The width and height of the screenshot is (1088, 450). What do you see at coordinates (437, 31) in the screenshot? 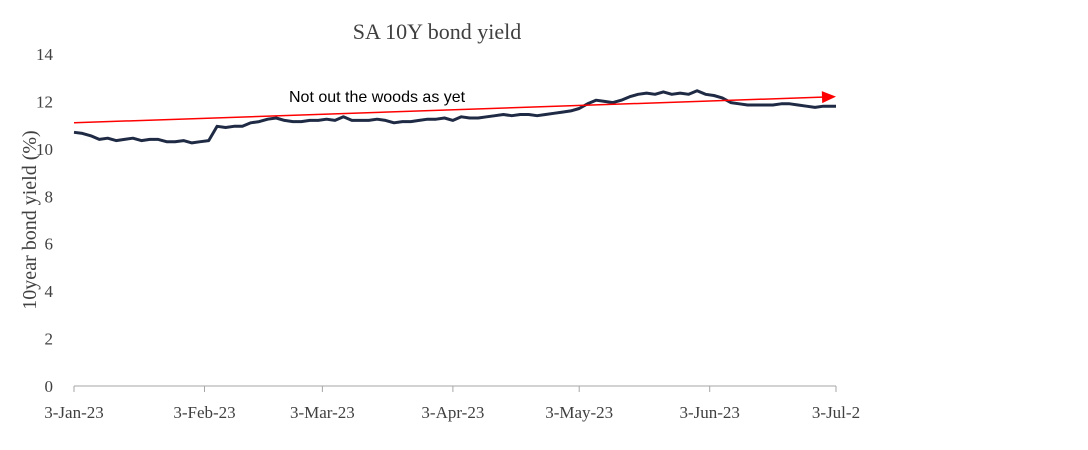
I see `chart-title: SA 10Y bond yield` at bounding box center [437, 31].